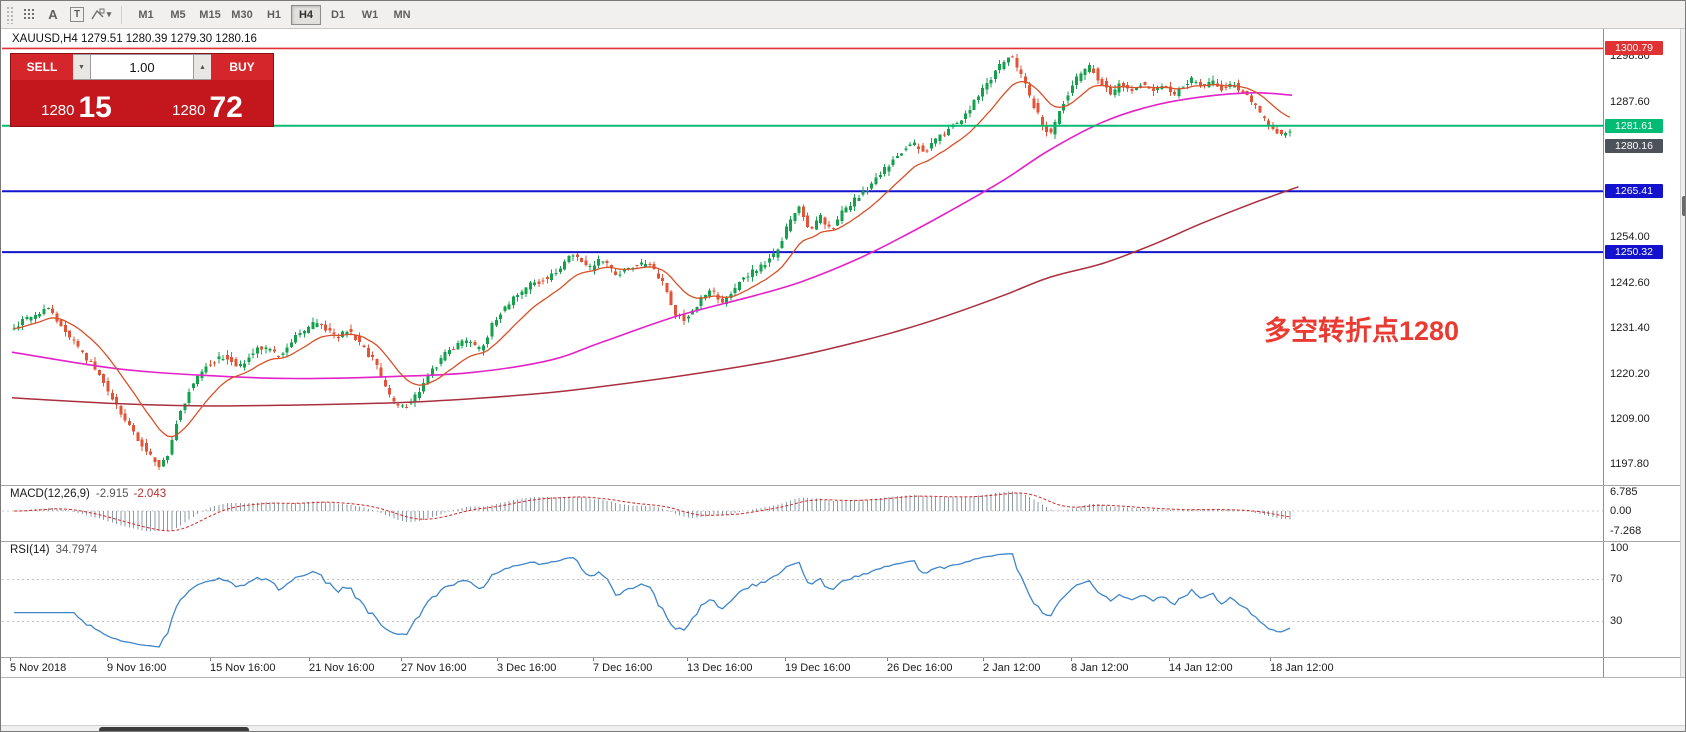  What do you see at coordinates (1621, 511) in the screenshot?
I see `macd-axis-label: 0.00` at bounding box center [1621, 511].